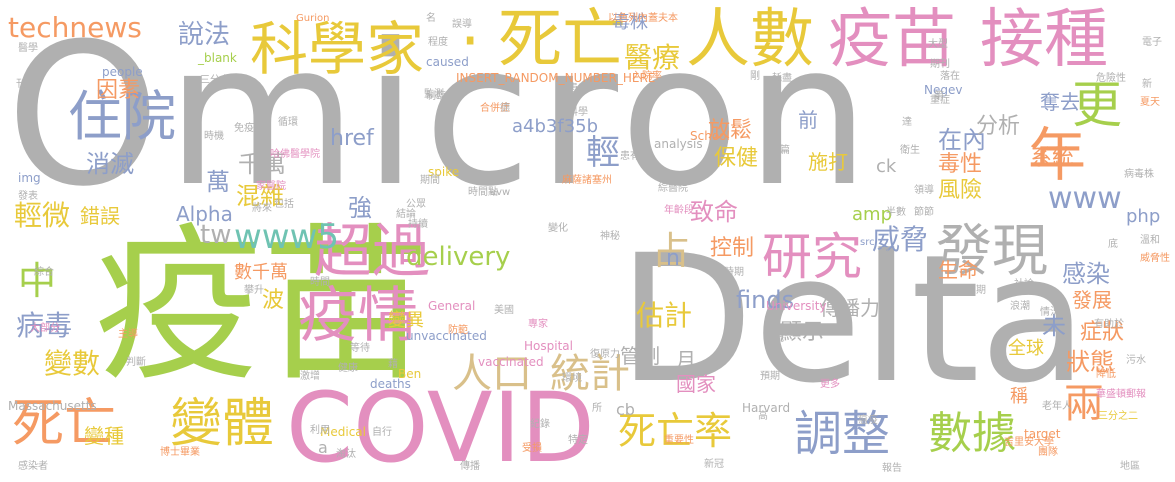  I want to click on word: 保健, so click(736, 158).